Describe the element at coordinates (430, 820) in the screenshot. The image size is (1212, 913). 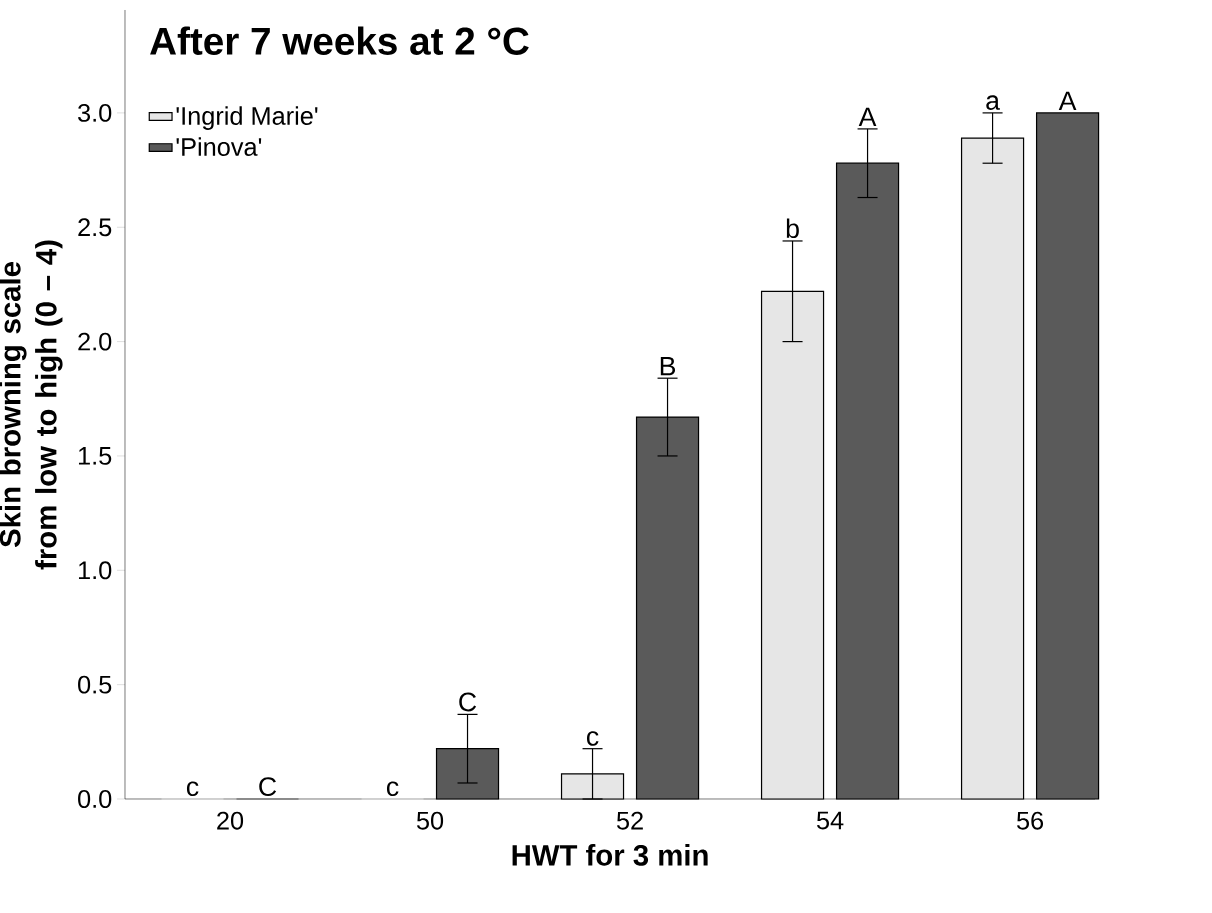
I see `x-tick-label: 50` at that location.